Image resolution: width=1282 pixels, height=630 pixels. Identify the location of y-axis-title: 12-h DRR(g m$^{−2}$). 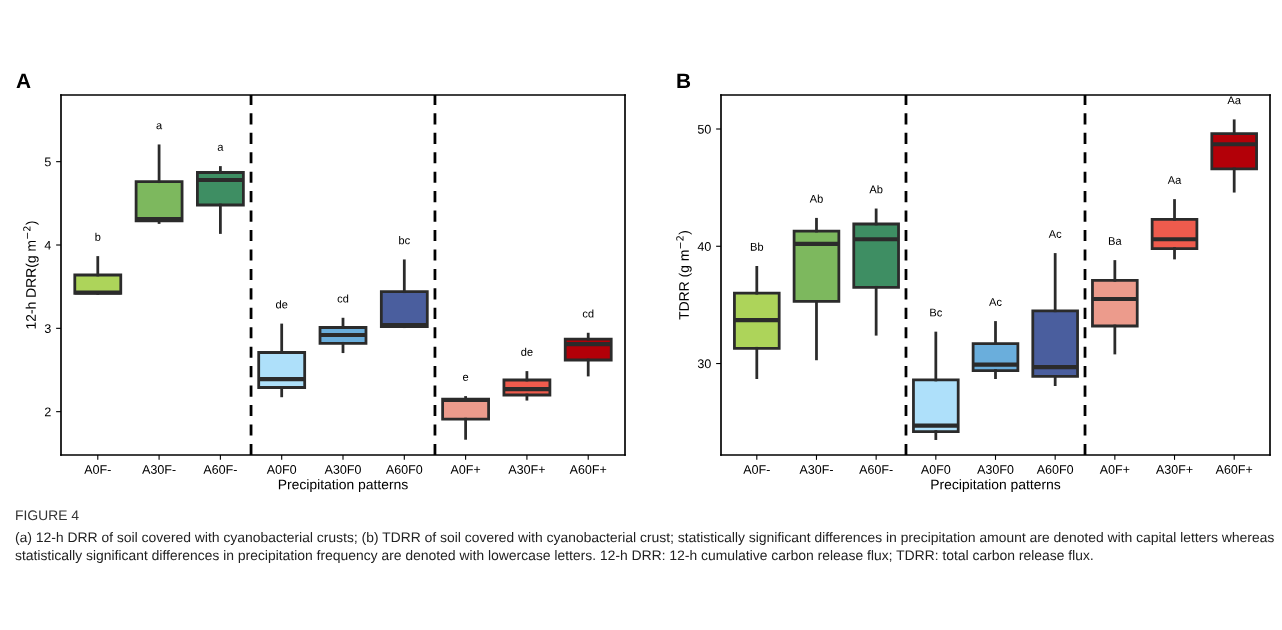
(31, 275).